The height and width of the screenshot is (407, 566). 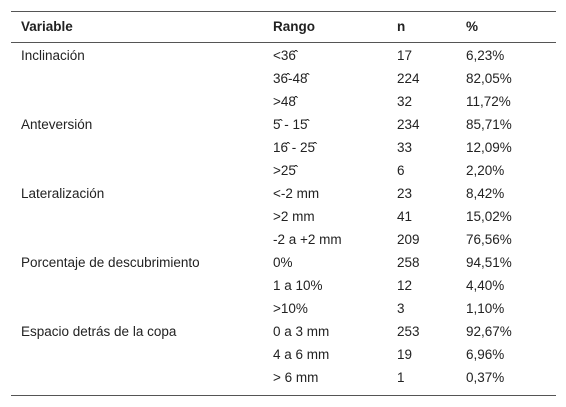 What do you see at coordinates (485, 170) in the screenshot?
I see `data-cell: 2,20%` at bounding box center [485, 170].